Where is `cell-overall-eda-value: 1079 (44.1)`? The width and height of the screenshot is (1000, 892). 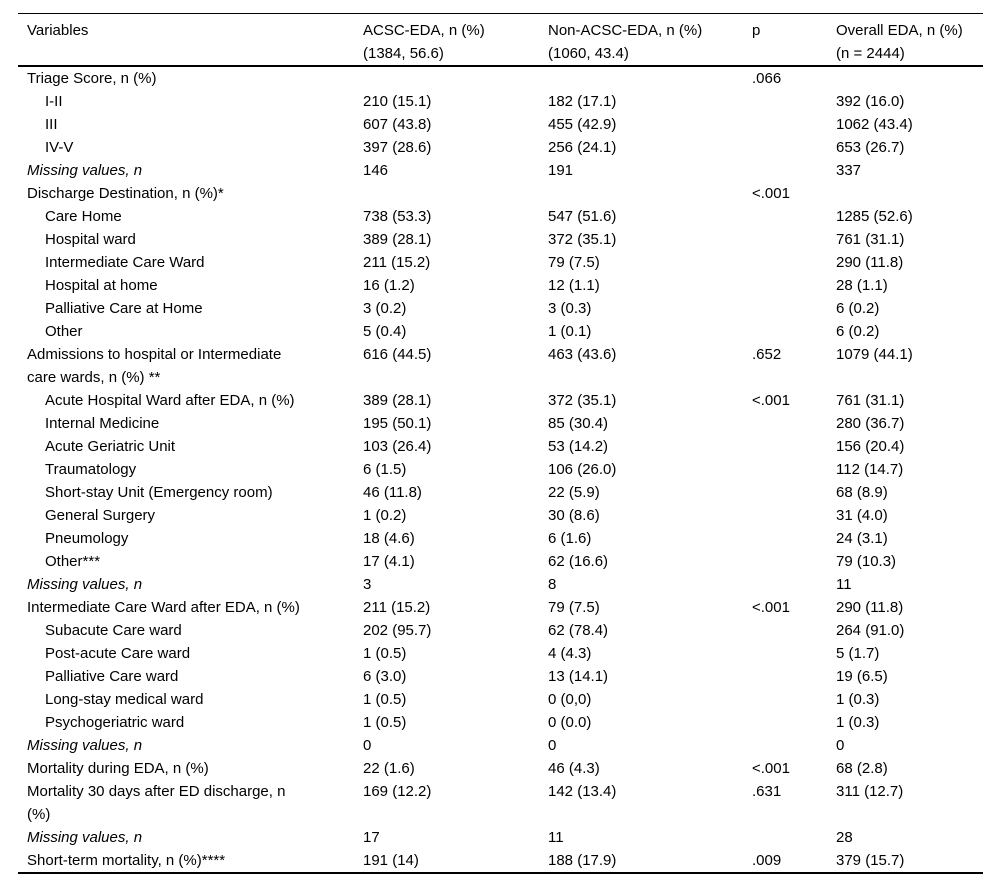
cell-overall-eda-value: 1079 (44.1) is located at coordinates (874, 354).